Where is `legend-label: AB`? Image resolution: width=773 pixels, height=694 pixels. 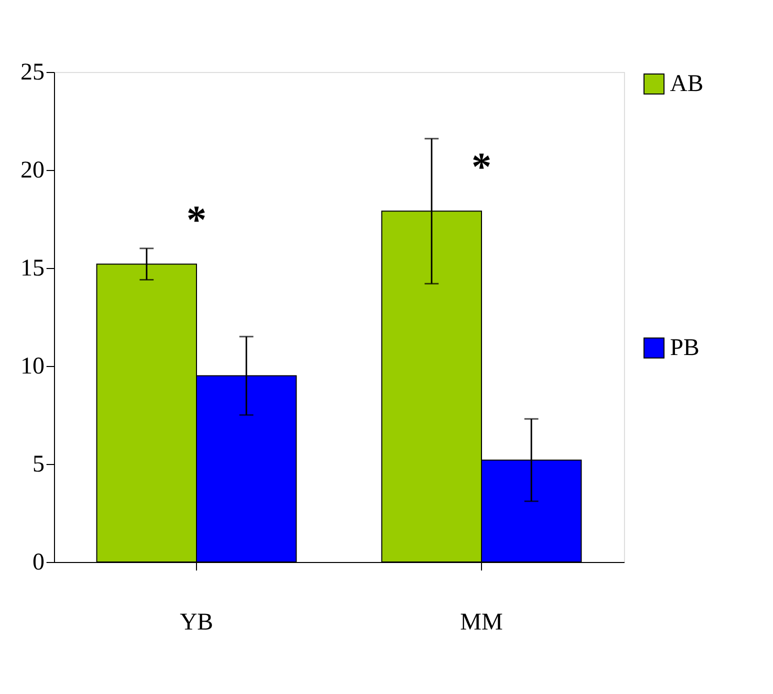
legend-label: AB is located at coordinates (687, 84).